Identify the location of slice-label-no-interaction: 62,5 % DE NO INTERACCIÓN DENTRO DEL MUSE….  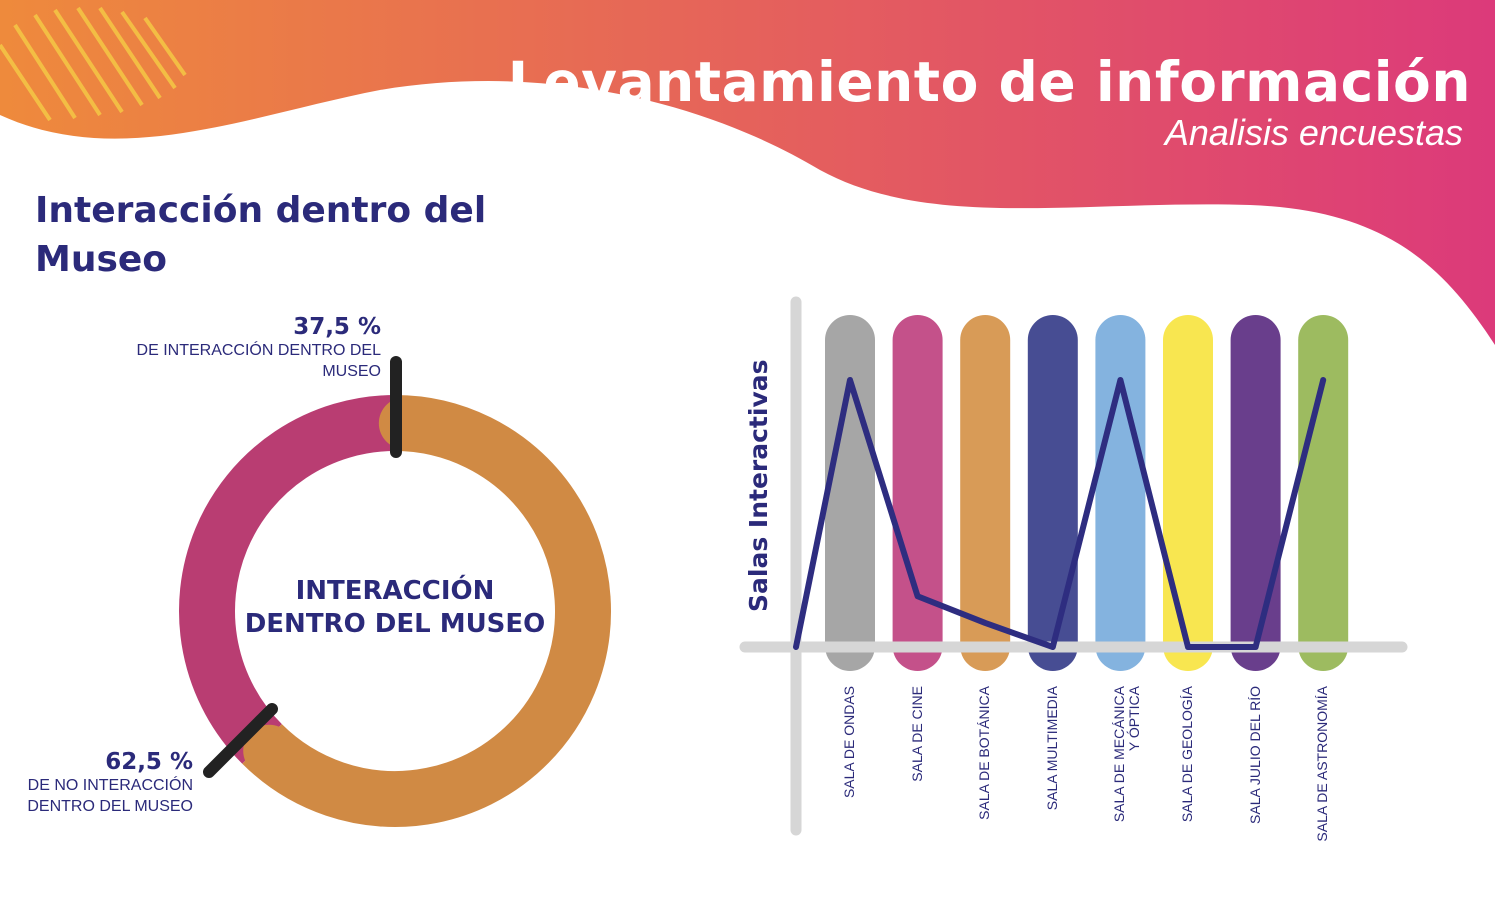
(98, 783).